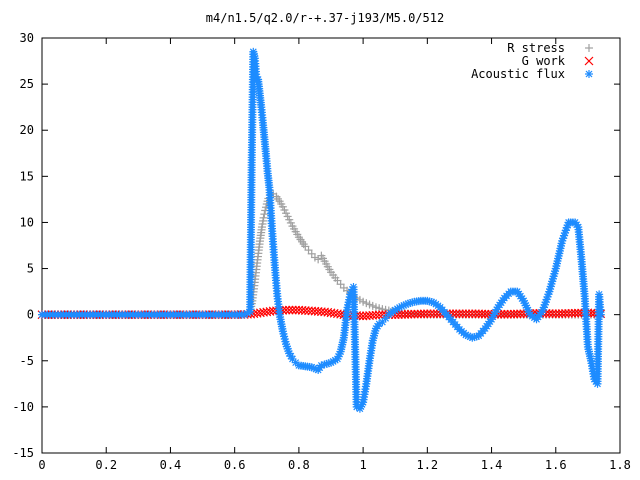 The width and height of the screenshot is (640, 480). Describe the element at coordinates (427, 465) in the screenshot. I see `x-tick-label: 1.2` at that location.